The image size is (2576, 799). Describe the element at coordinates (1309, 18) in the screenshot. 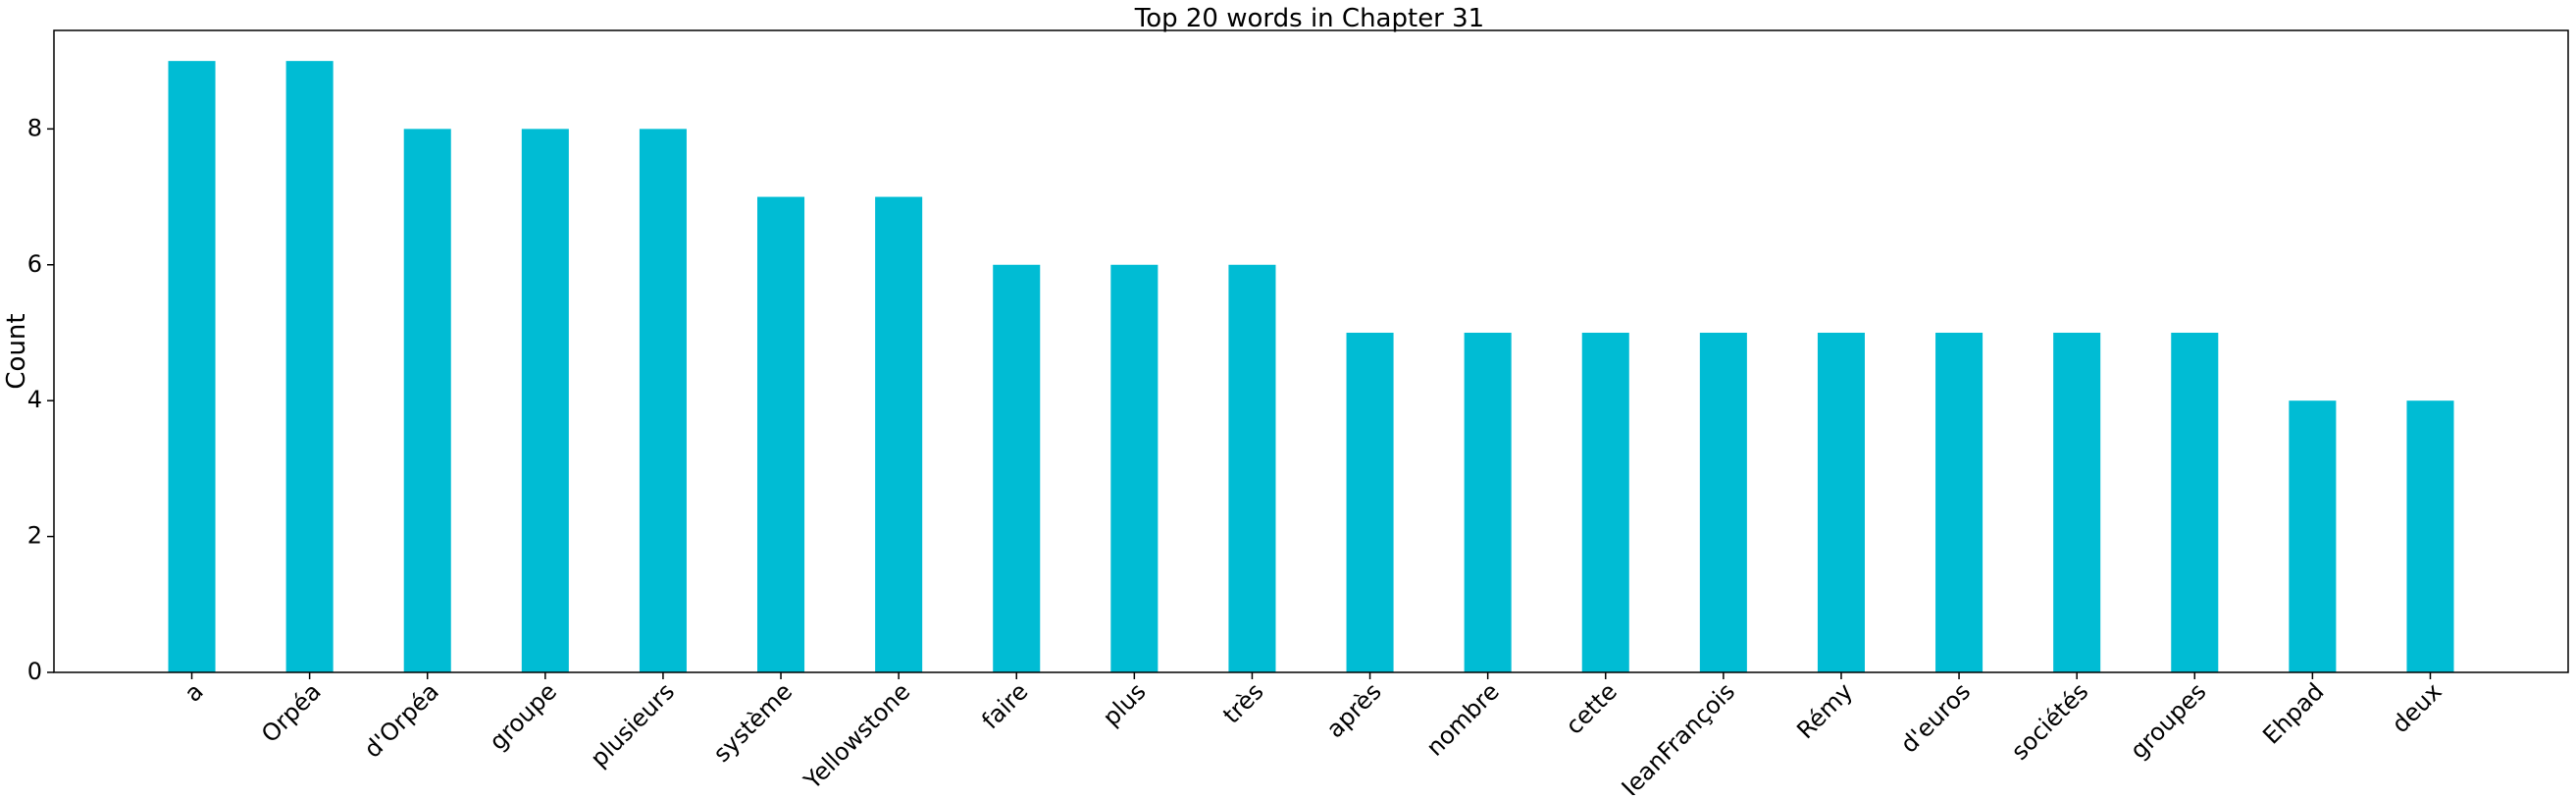

I see `chart-title: Top 20 words in Chapter 31` at that location.